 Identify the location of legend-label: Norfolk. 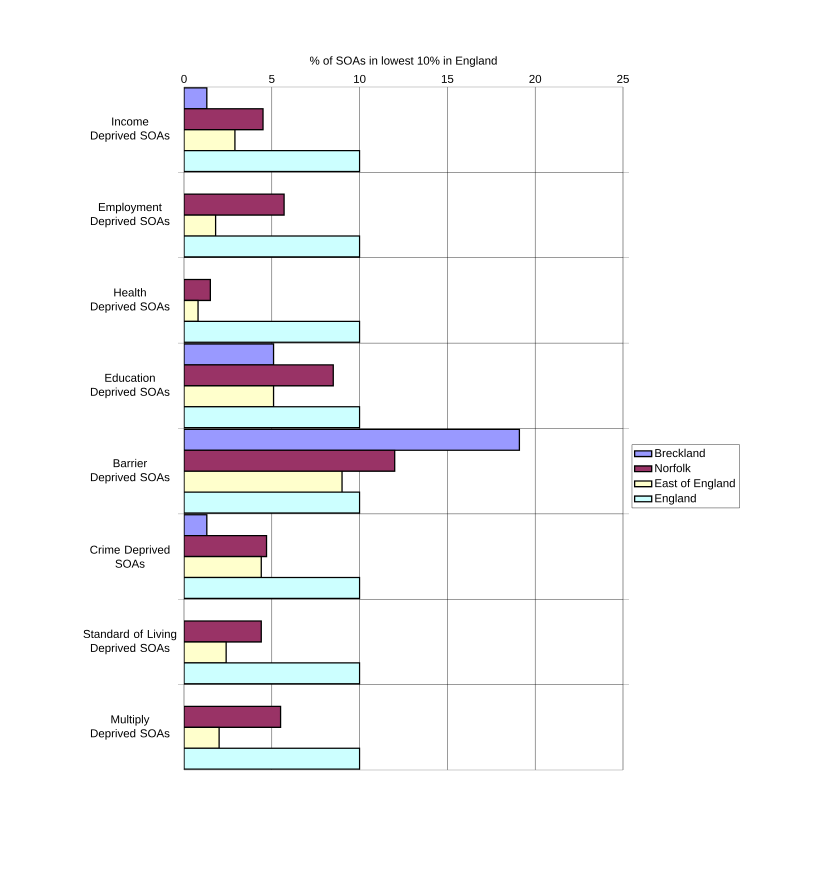
(673, 468).